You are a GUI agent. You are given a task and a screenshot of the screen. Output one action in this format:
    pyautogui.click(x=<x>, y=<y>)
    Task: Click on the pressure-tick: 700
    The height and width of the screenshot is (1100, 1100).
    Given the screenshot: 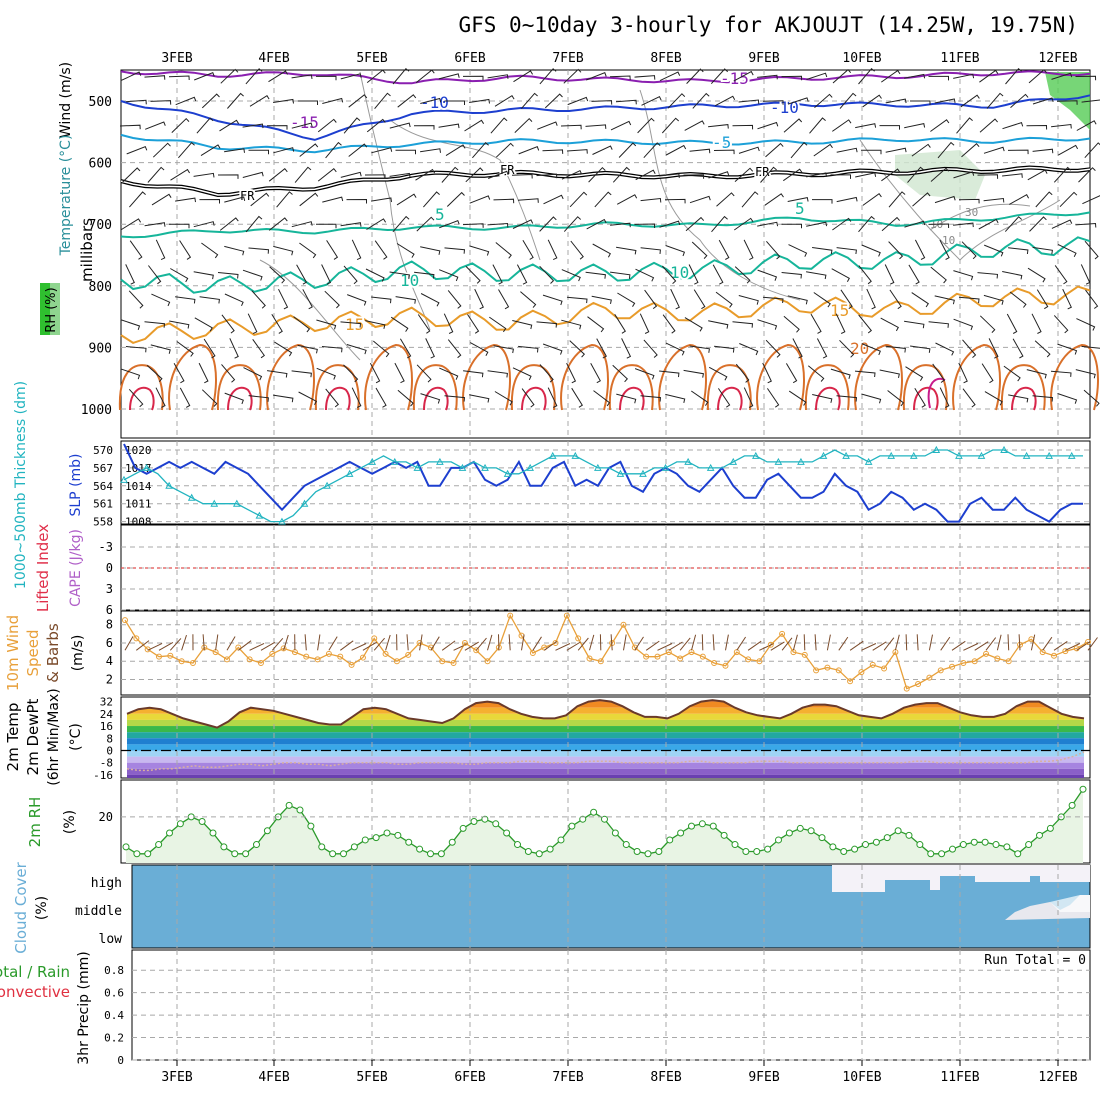 What is the action you would take?
    pyautogui.click(x=100, y=225)
    